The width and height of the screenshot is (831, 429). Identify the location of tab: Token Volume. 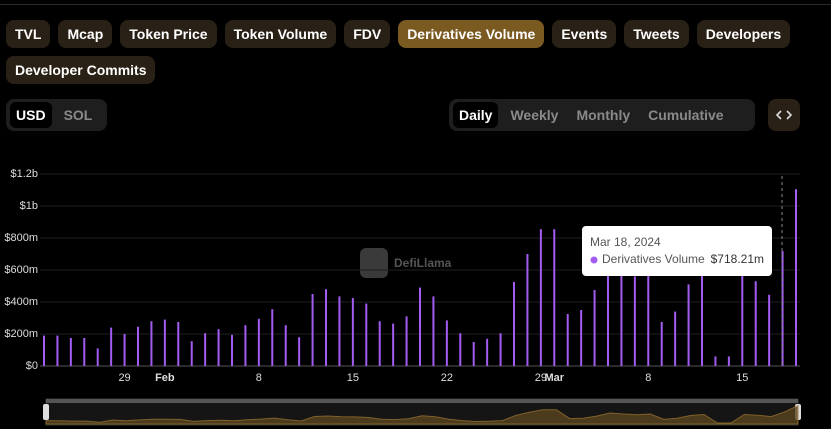
(280, 34).